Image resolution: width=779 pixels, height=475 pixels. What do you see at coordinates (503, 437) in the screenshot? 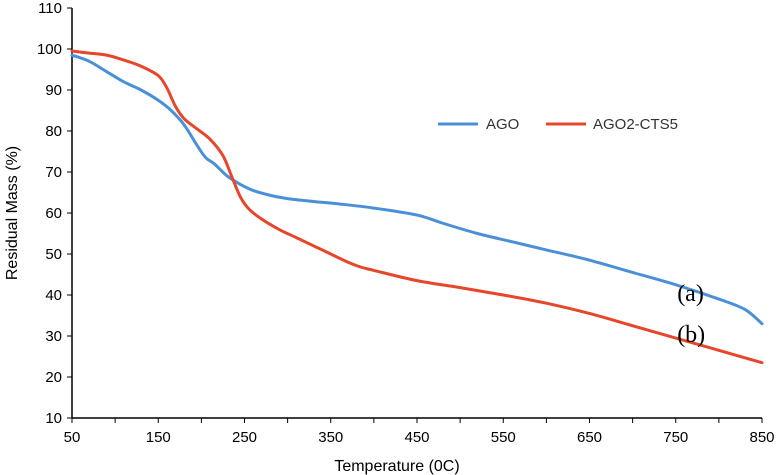
I see `x-tick-label: 550` at bounding box center [503, 437].